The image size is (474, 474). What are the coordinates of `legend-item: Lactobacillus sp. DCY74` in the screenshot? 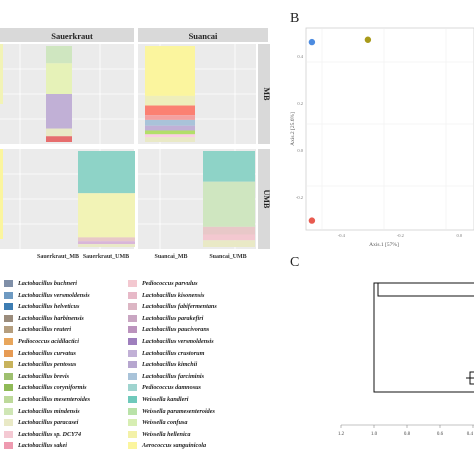 It's located at (42, 434).